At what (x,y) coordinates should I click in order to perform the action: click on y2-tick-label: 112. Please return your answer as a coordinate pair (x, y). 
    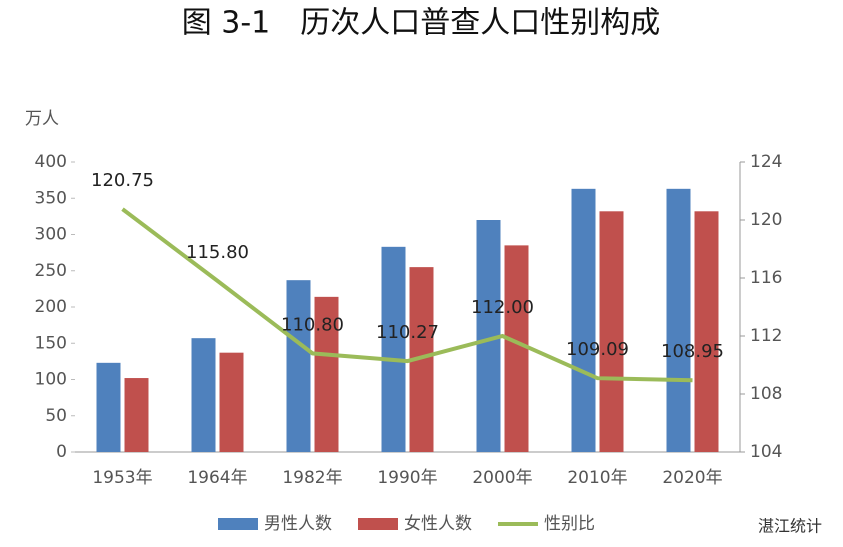
    Looking at the image, I should click on (766, 336).